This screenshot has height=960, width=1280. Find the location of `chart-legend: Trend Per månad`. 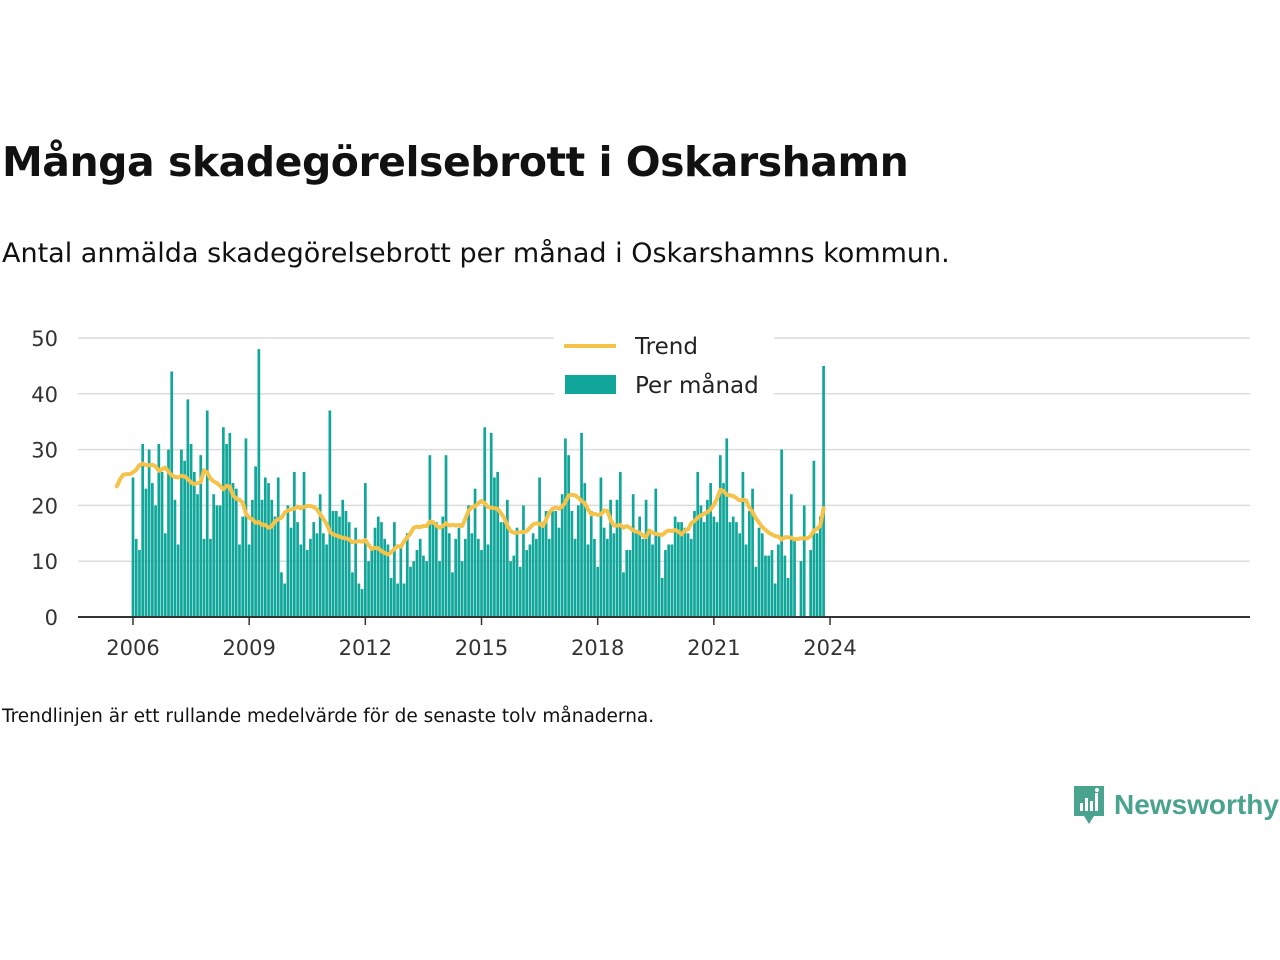

chart-legend: Trend Per månad is located at coordinates (664, 374).